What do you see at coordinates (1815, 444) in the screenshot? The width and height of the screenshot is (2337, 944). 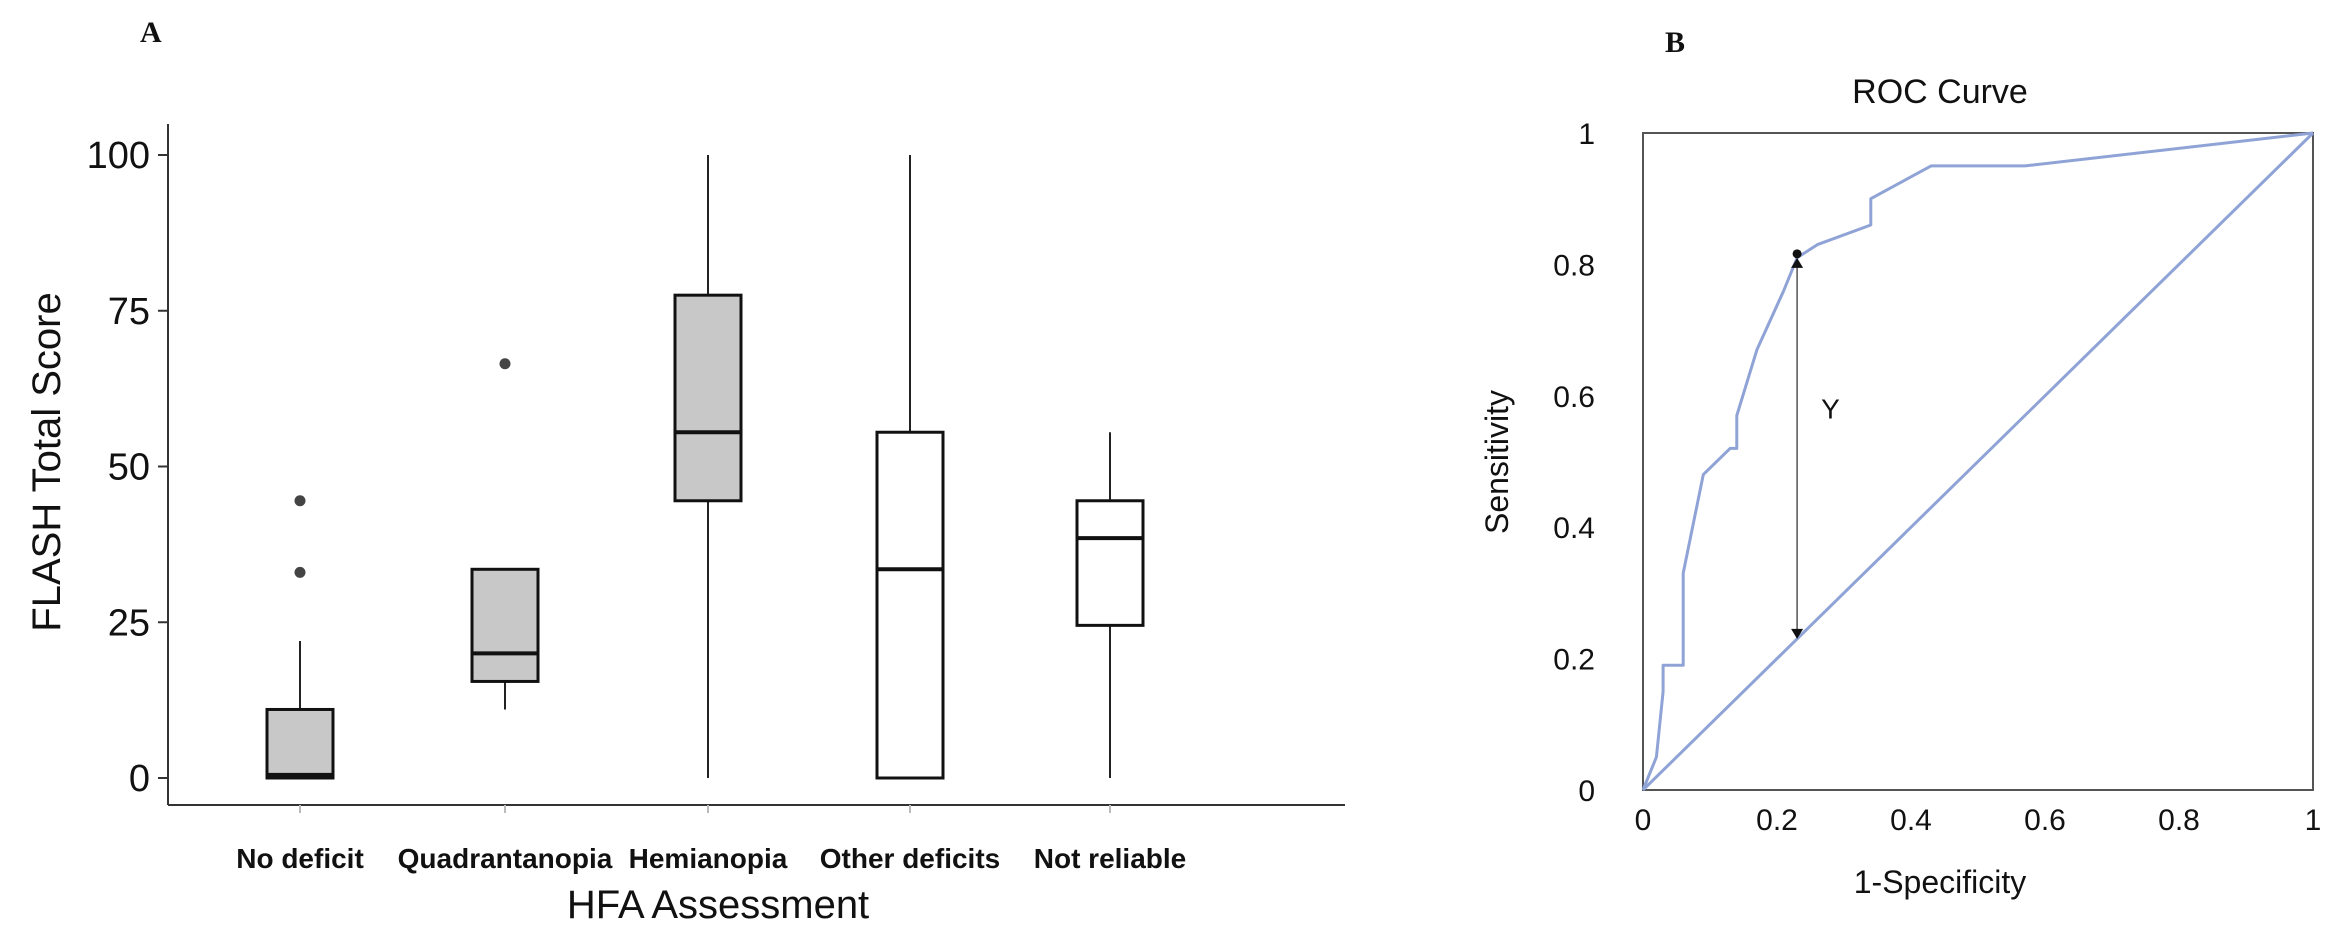 I see `panel-b-annotation: Y` at bounding box center [1815, 444].